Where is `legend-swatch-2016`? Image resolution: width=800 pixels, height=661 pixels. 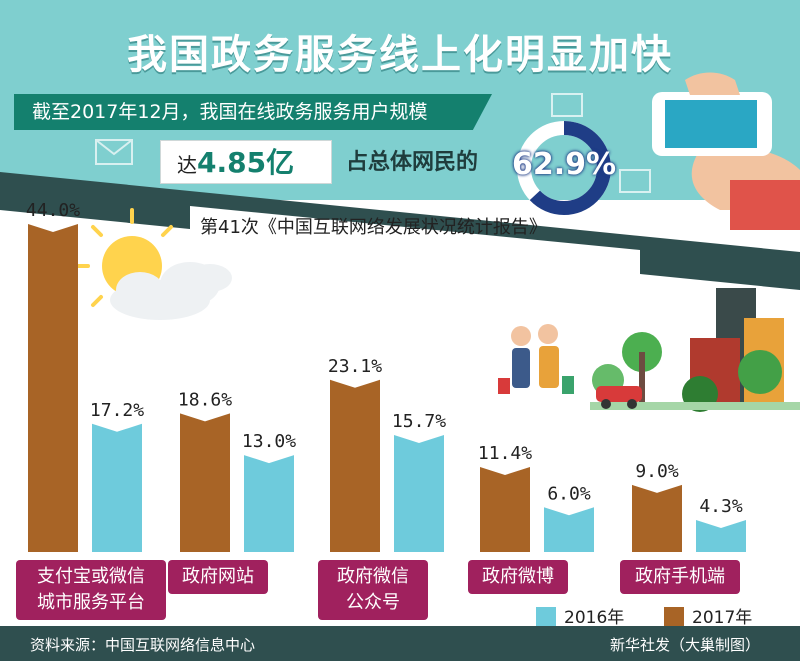
legend-swatch-2016 is located at coordinates (546, 617).